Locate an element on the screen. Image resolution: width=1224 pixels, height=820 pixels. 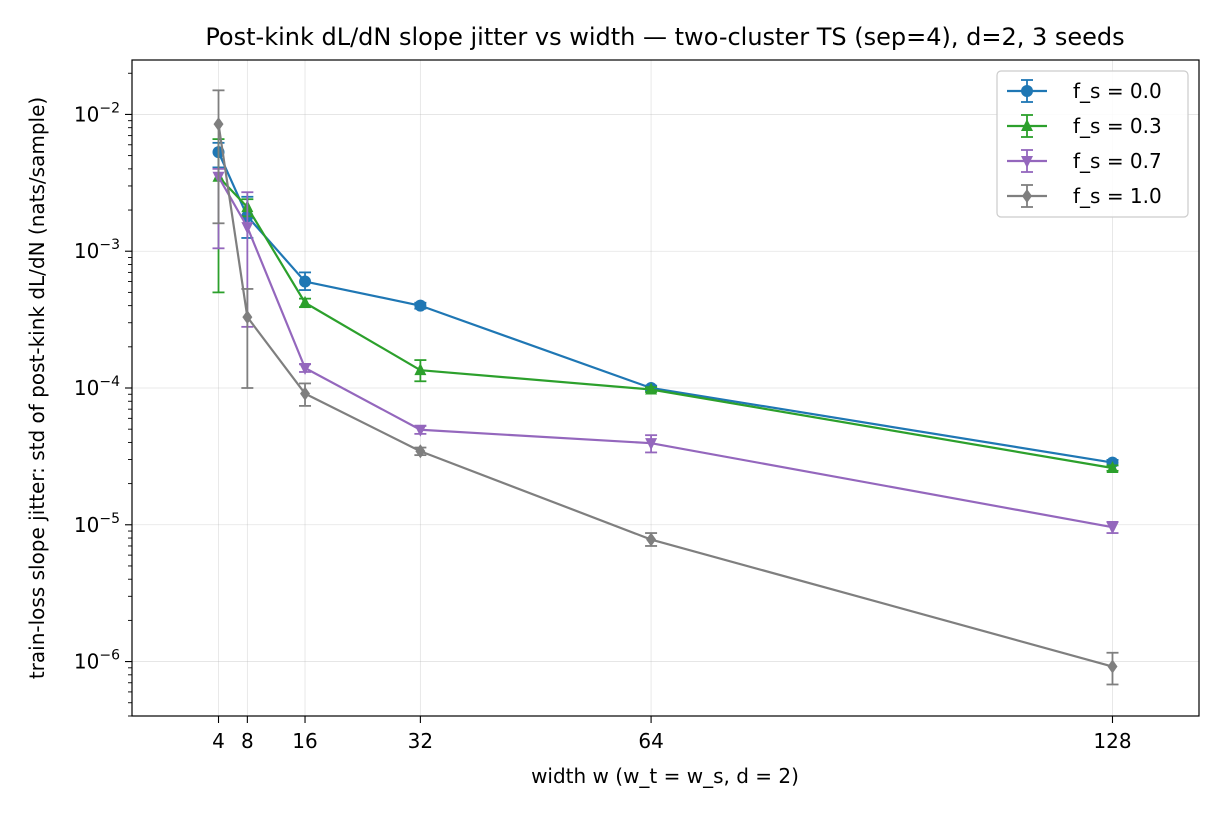
x-tick-label: 4 is located at coordinates (218, 741).